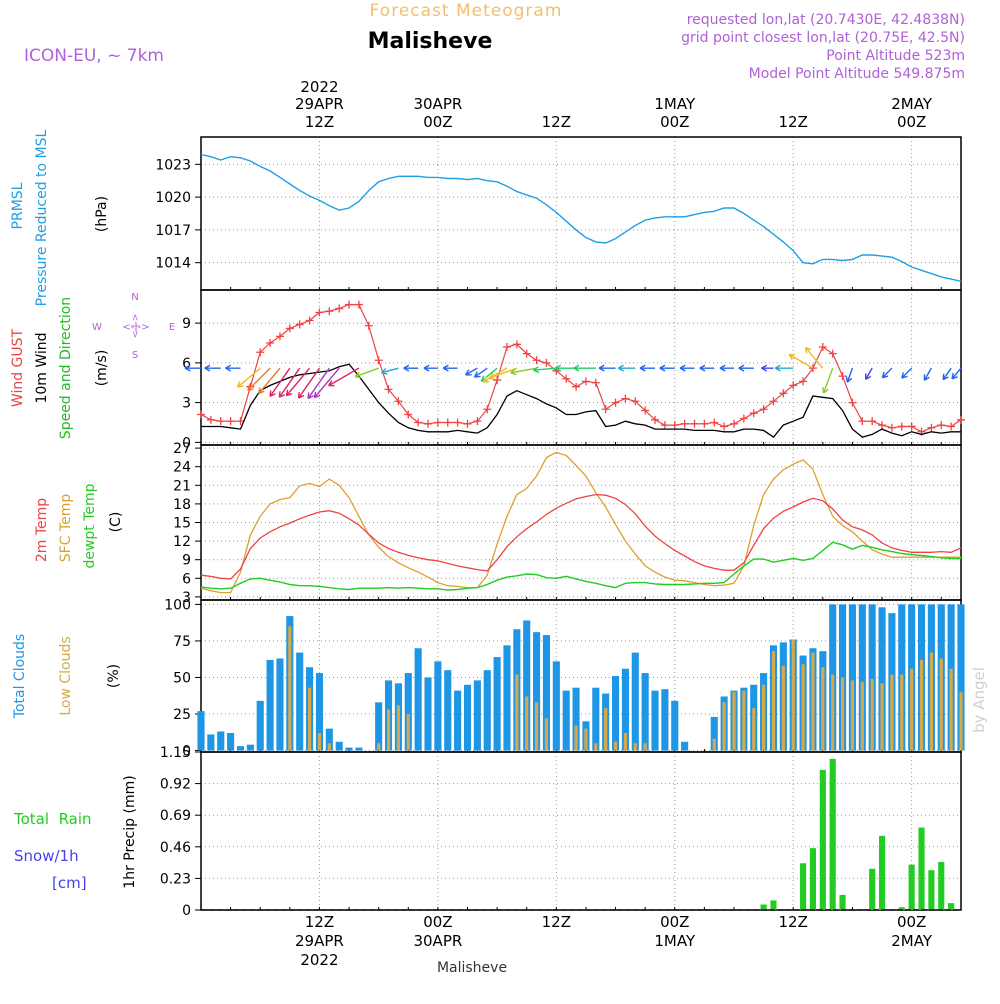 The height and width of the screenshot is (1004, 1000). I want to click on ytick-label: 3, so click(186, 598).